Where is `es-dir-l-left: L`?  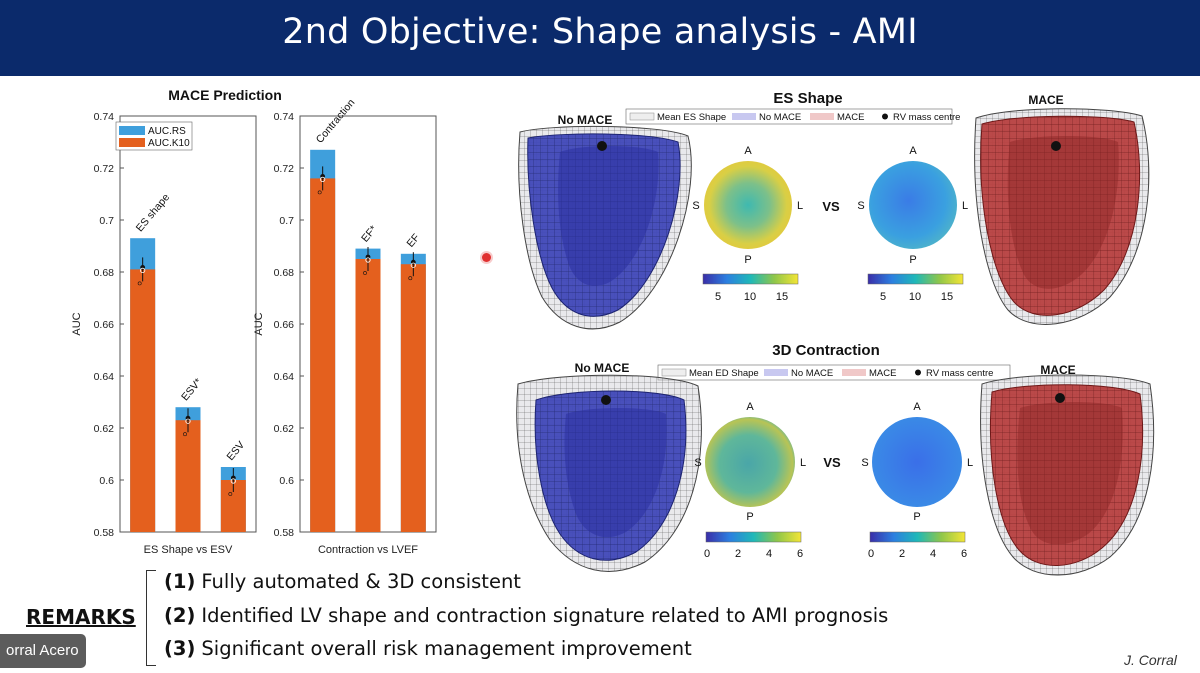 es-dir-l-left: L is located at coordinates (800, 206).